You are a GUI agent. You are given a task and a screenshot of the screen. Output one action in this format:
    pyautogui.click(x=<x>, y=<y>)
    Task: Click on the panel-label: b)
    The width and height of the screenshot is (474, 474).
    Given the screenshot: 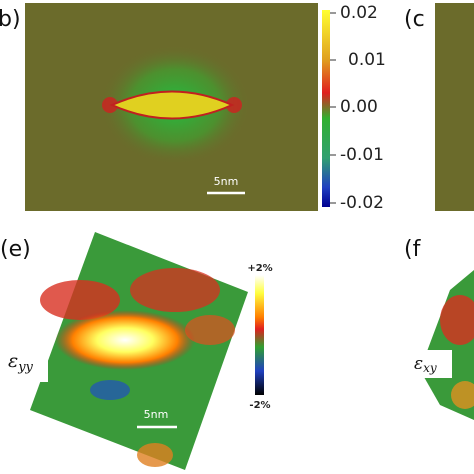 What is the action you would take?
    pyautogui.click(x=10, y=19)
    